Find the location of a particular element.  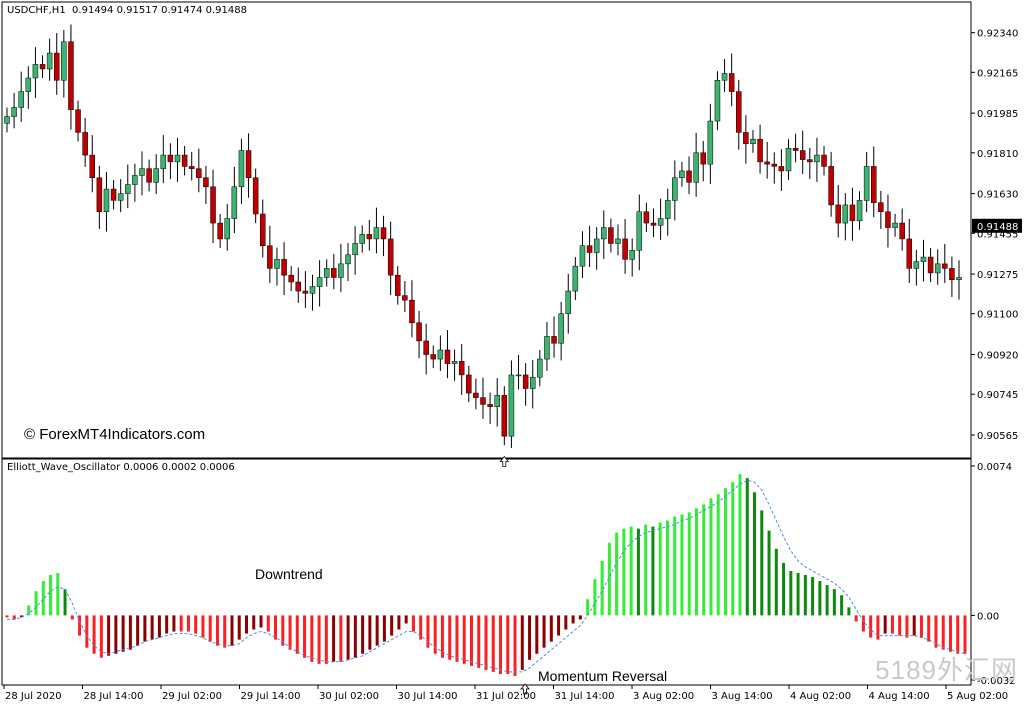

price-tick-label: 0.91100 is located at coordinates (997, 315).